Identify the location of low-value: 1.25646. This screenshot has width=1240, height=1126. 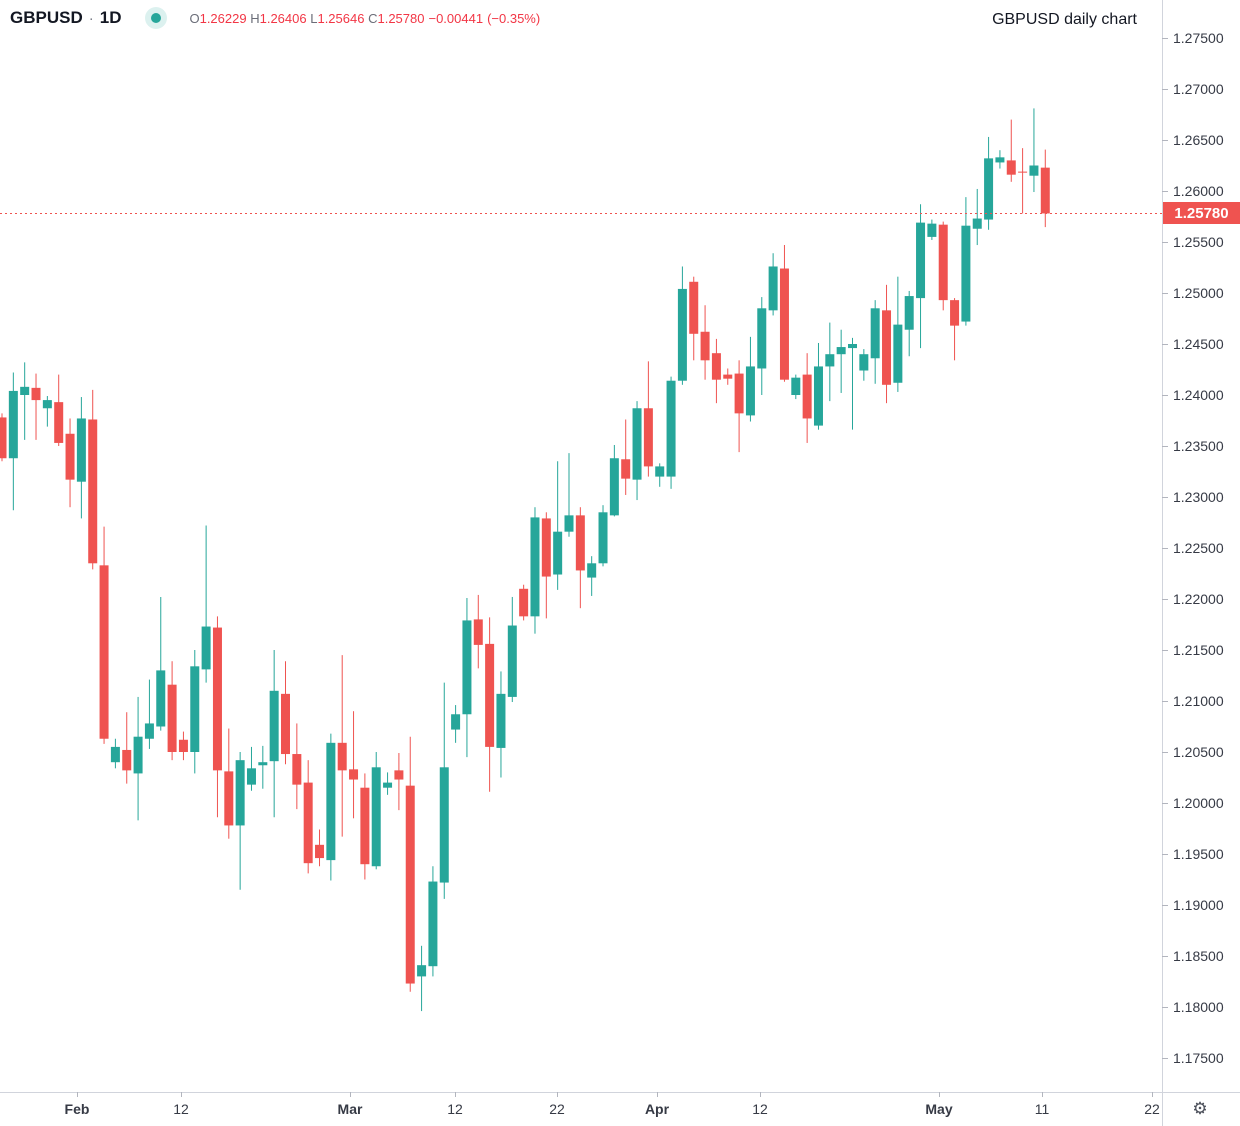
(341, 18).